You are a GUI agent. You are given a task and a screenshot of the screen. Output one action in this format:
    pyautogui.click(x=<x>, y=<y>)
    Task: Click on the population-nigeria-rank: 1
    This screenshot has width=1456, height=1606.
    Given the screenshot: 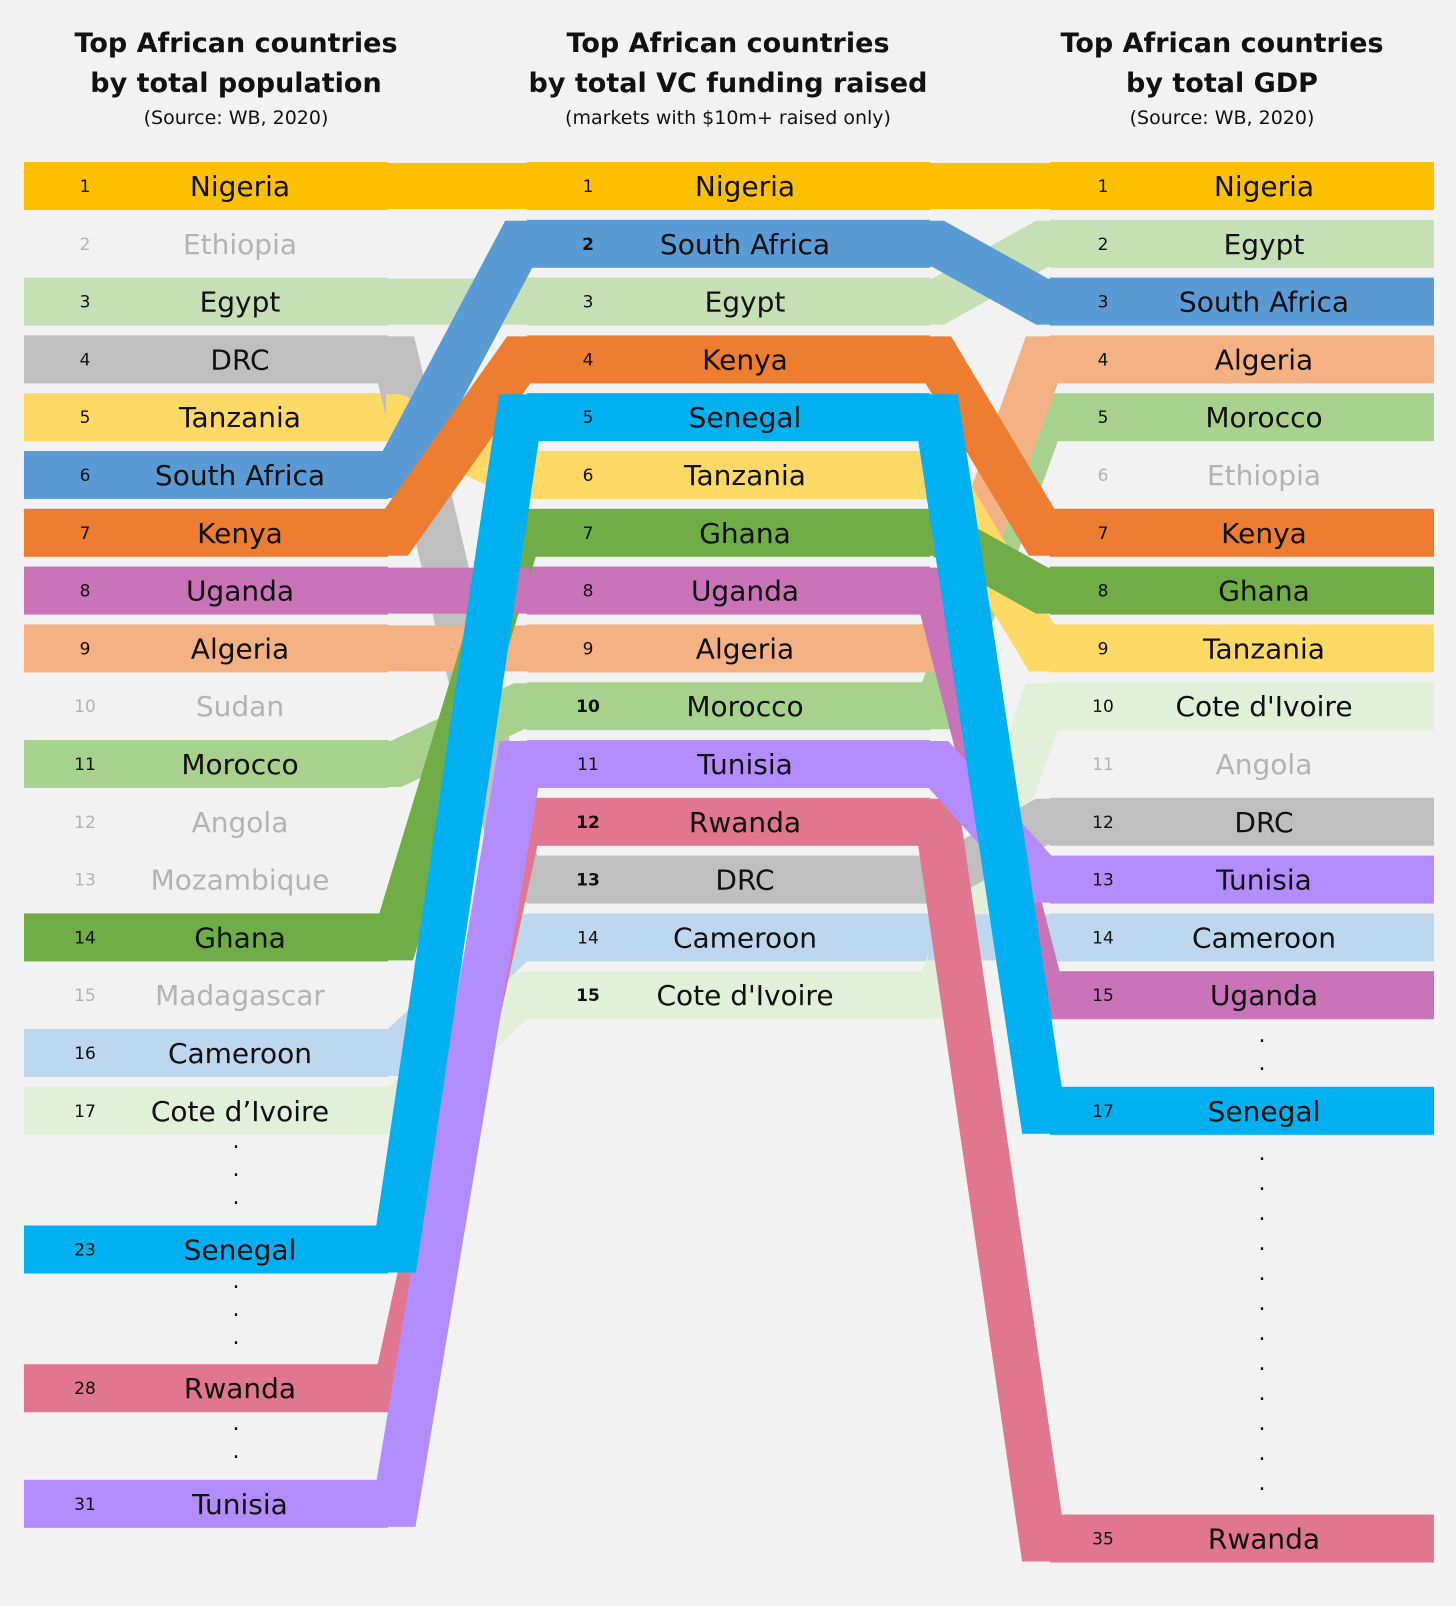 What is the action you would take?
    pyautogui.click(x=85, y=187)
    